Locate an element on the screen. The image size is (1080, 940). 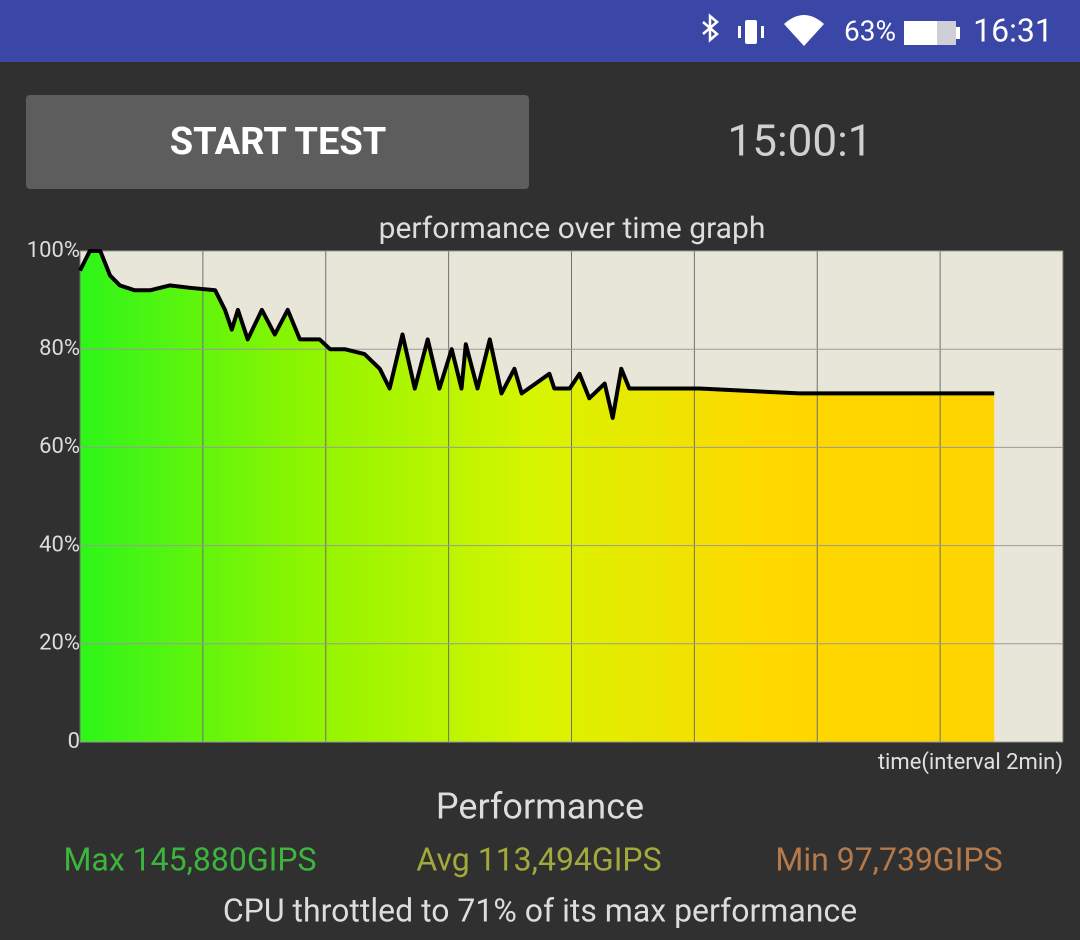
y-tick-label: 80% is located at coordinates (59, 348).